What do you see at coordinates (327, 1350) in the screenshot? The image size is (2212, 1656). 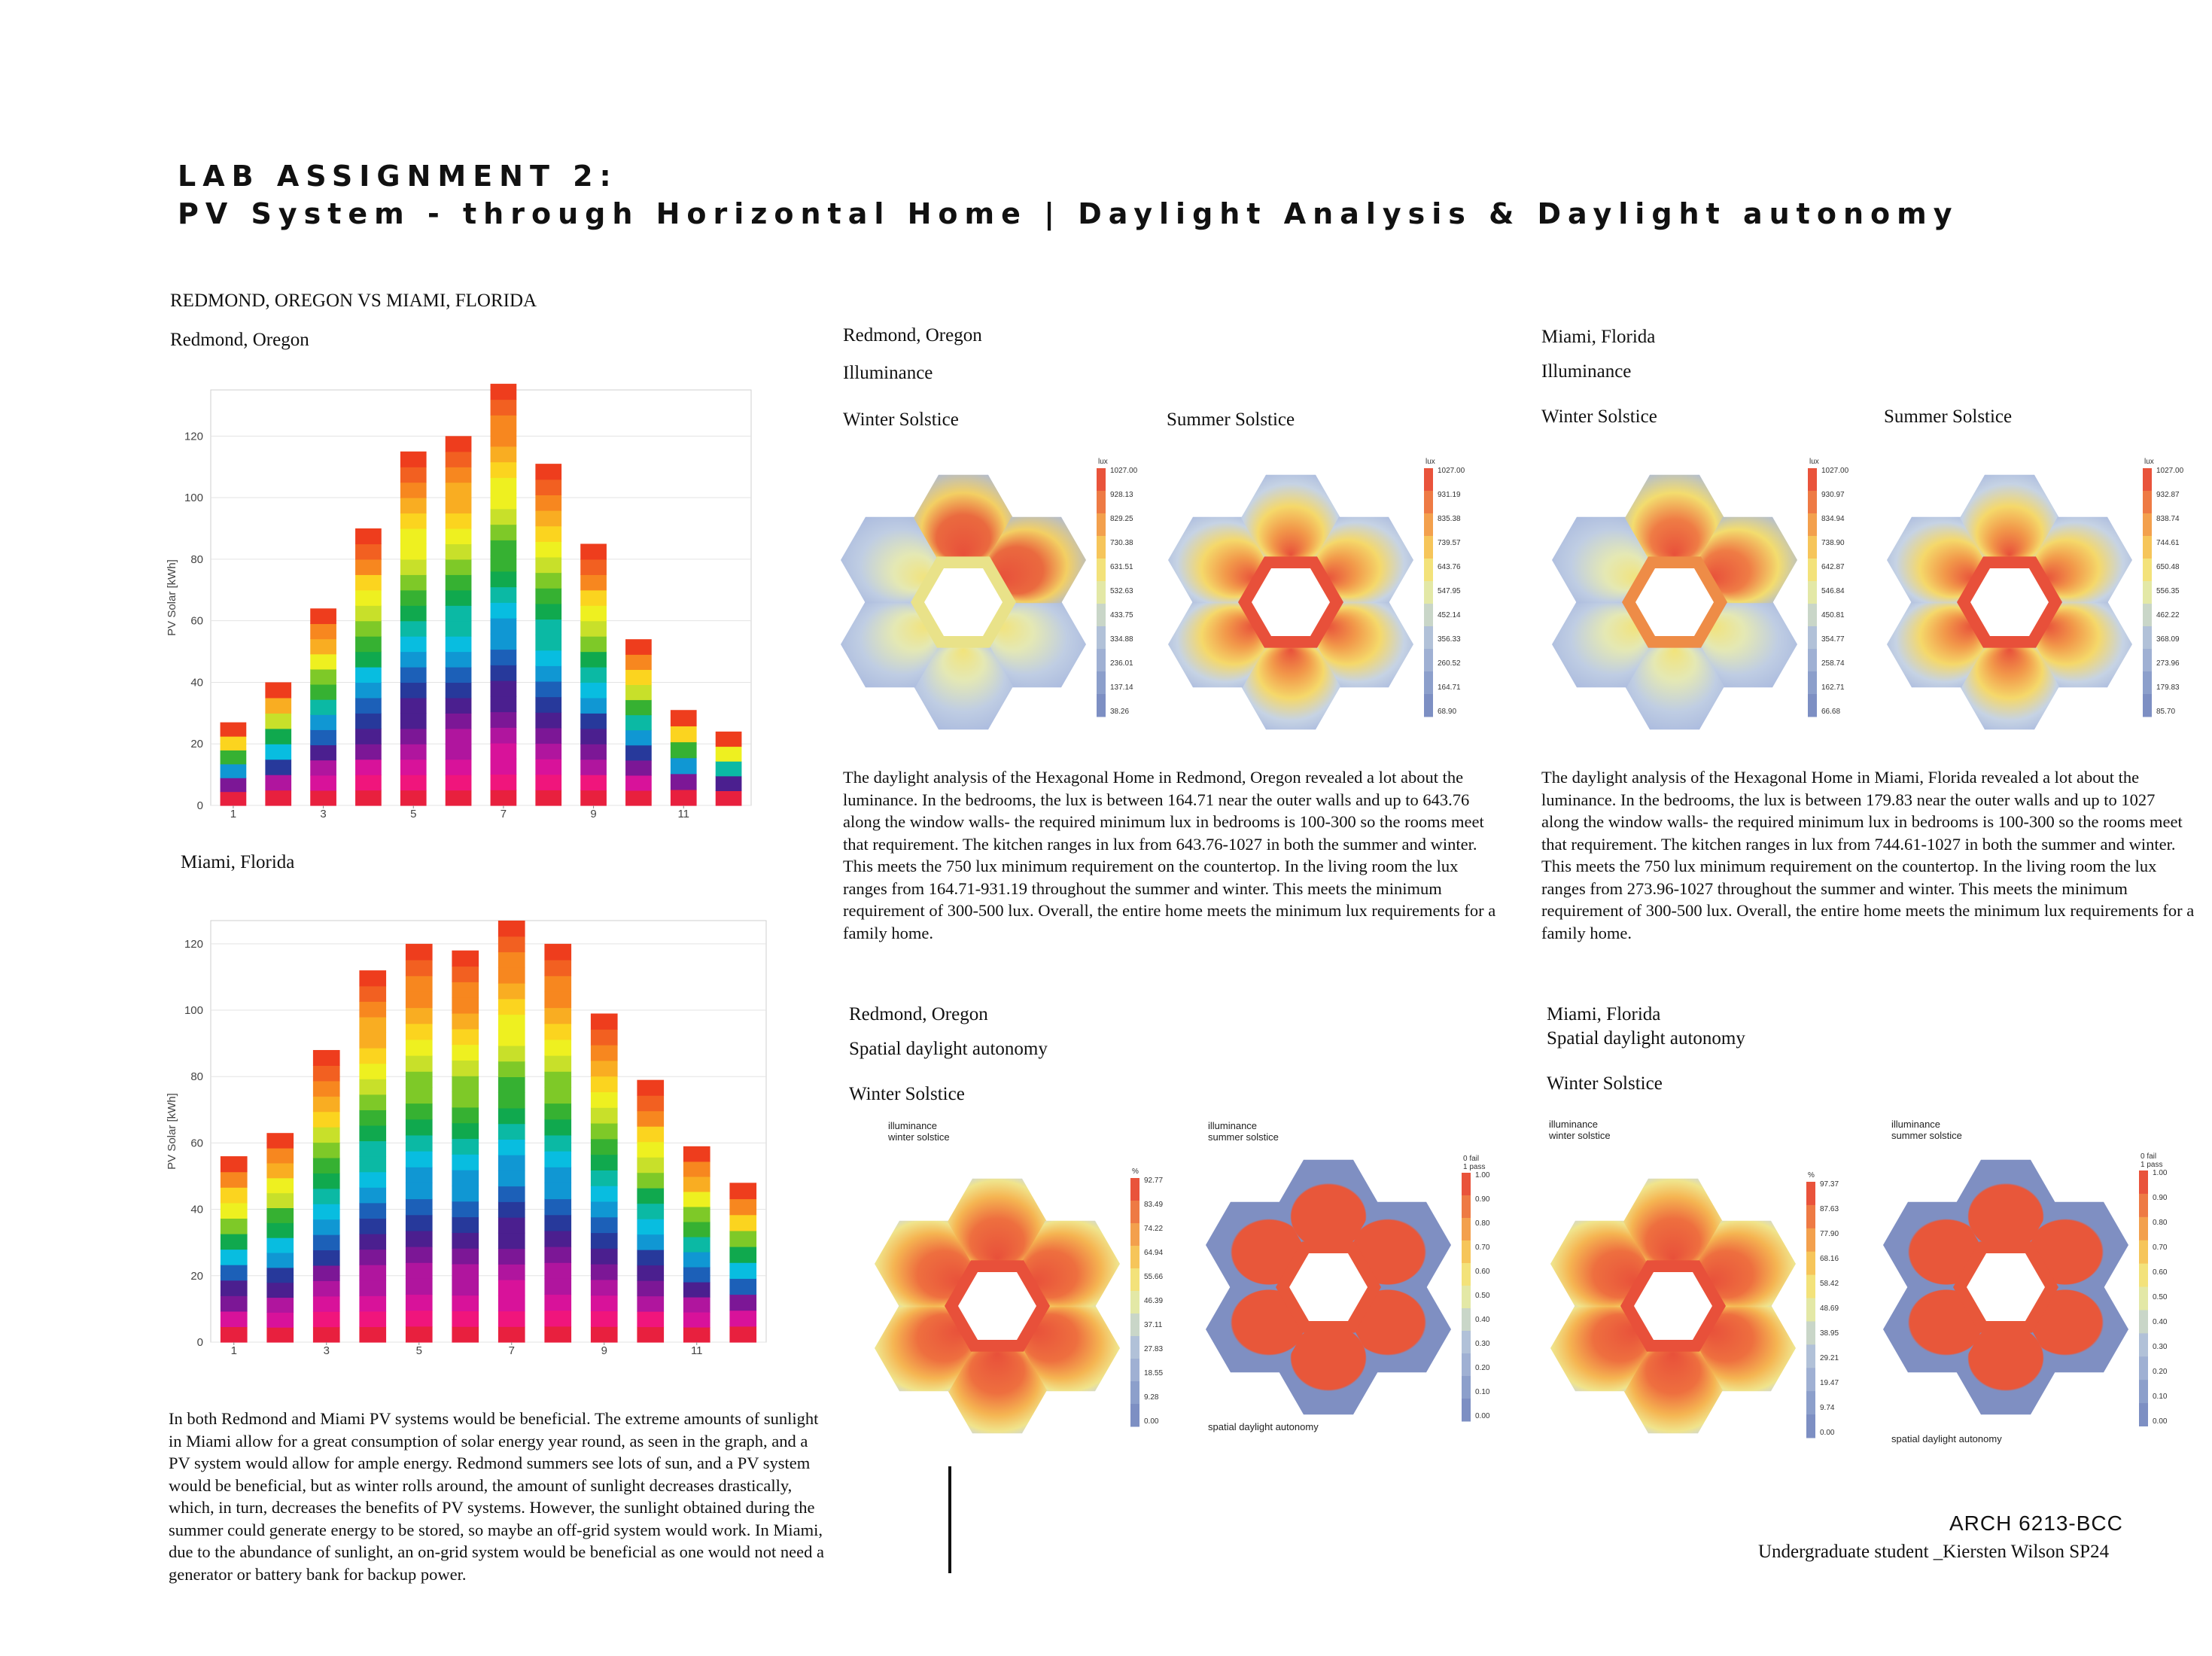 I see `x-tick-label: 3` at bounding box center [327, 1350].